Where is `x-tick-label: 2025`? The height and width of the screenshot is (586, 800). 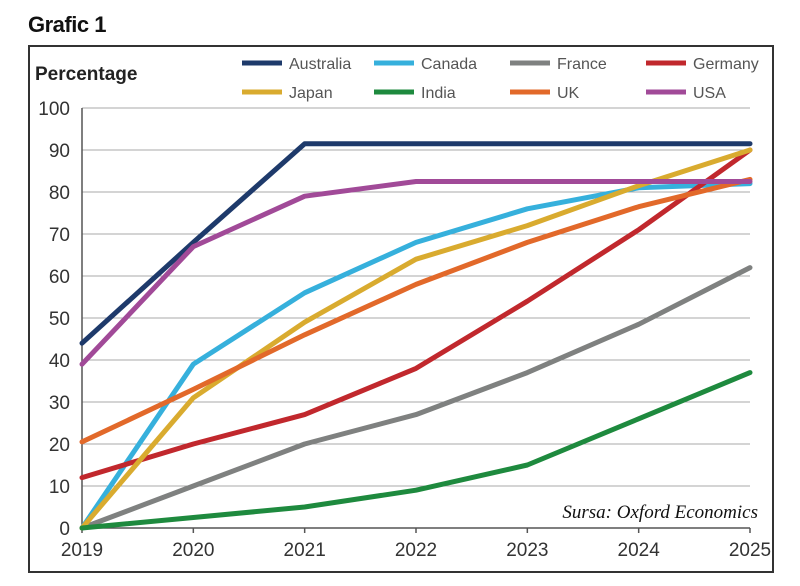 x-tick-label: 2025 is located at coordinates (750, 550).